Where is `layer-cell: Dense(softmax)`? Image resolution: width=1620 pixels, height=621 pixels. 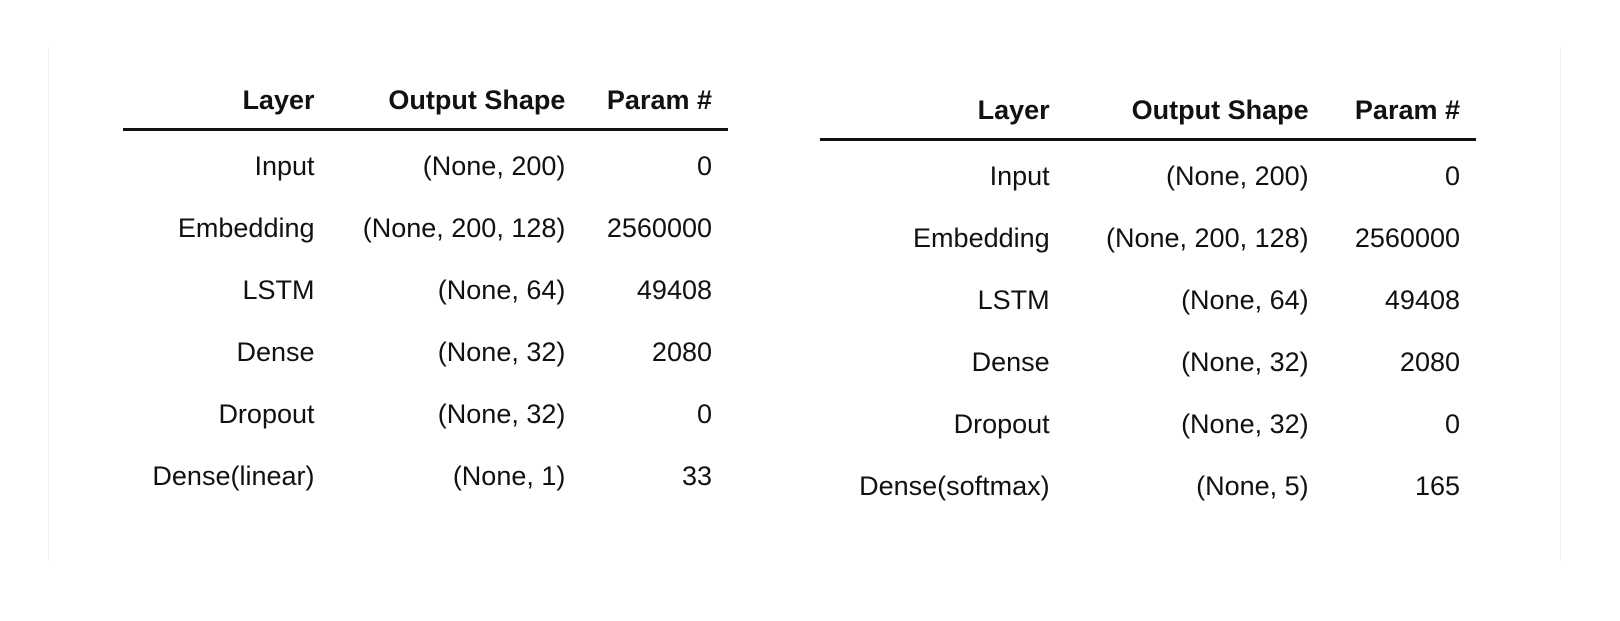
layer-cell: Dense(softmax) is located at coordinates (954, 485).